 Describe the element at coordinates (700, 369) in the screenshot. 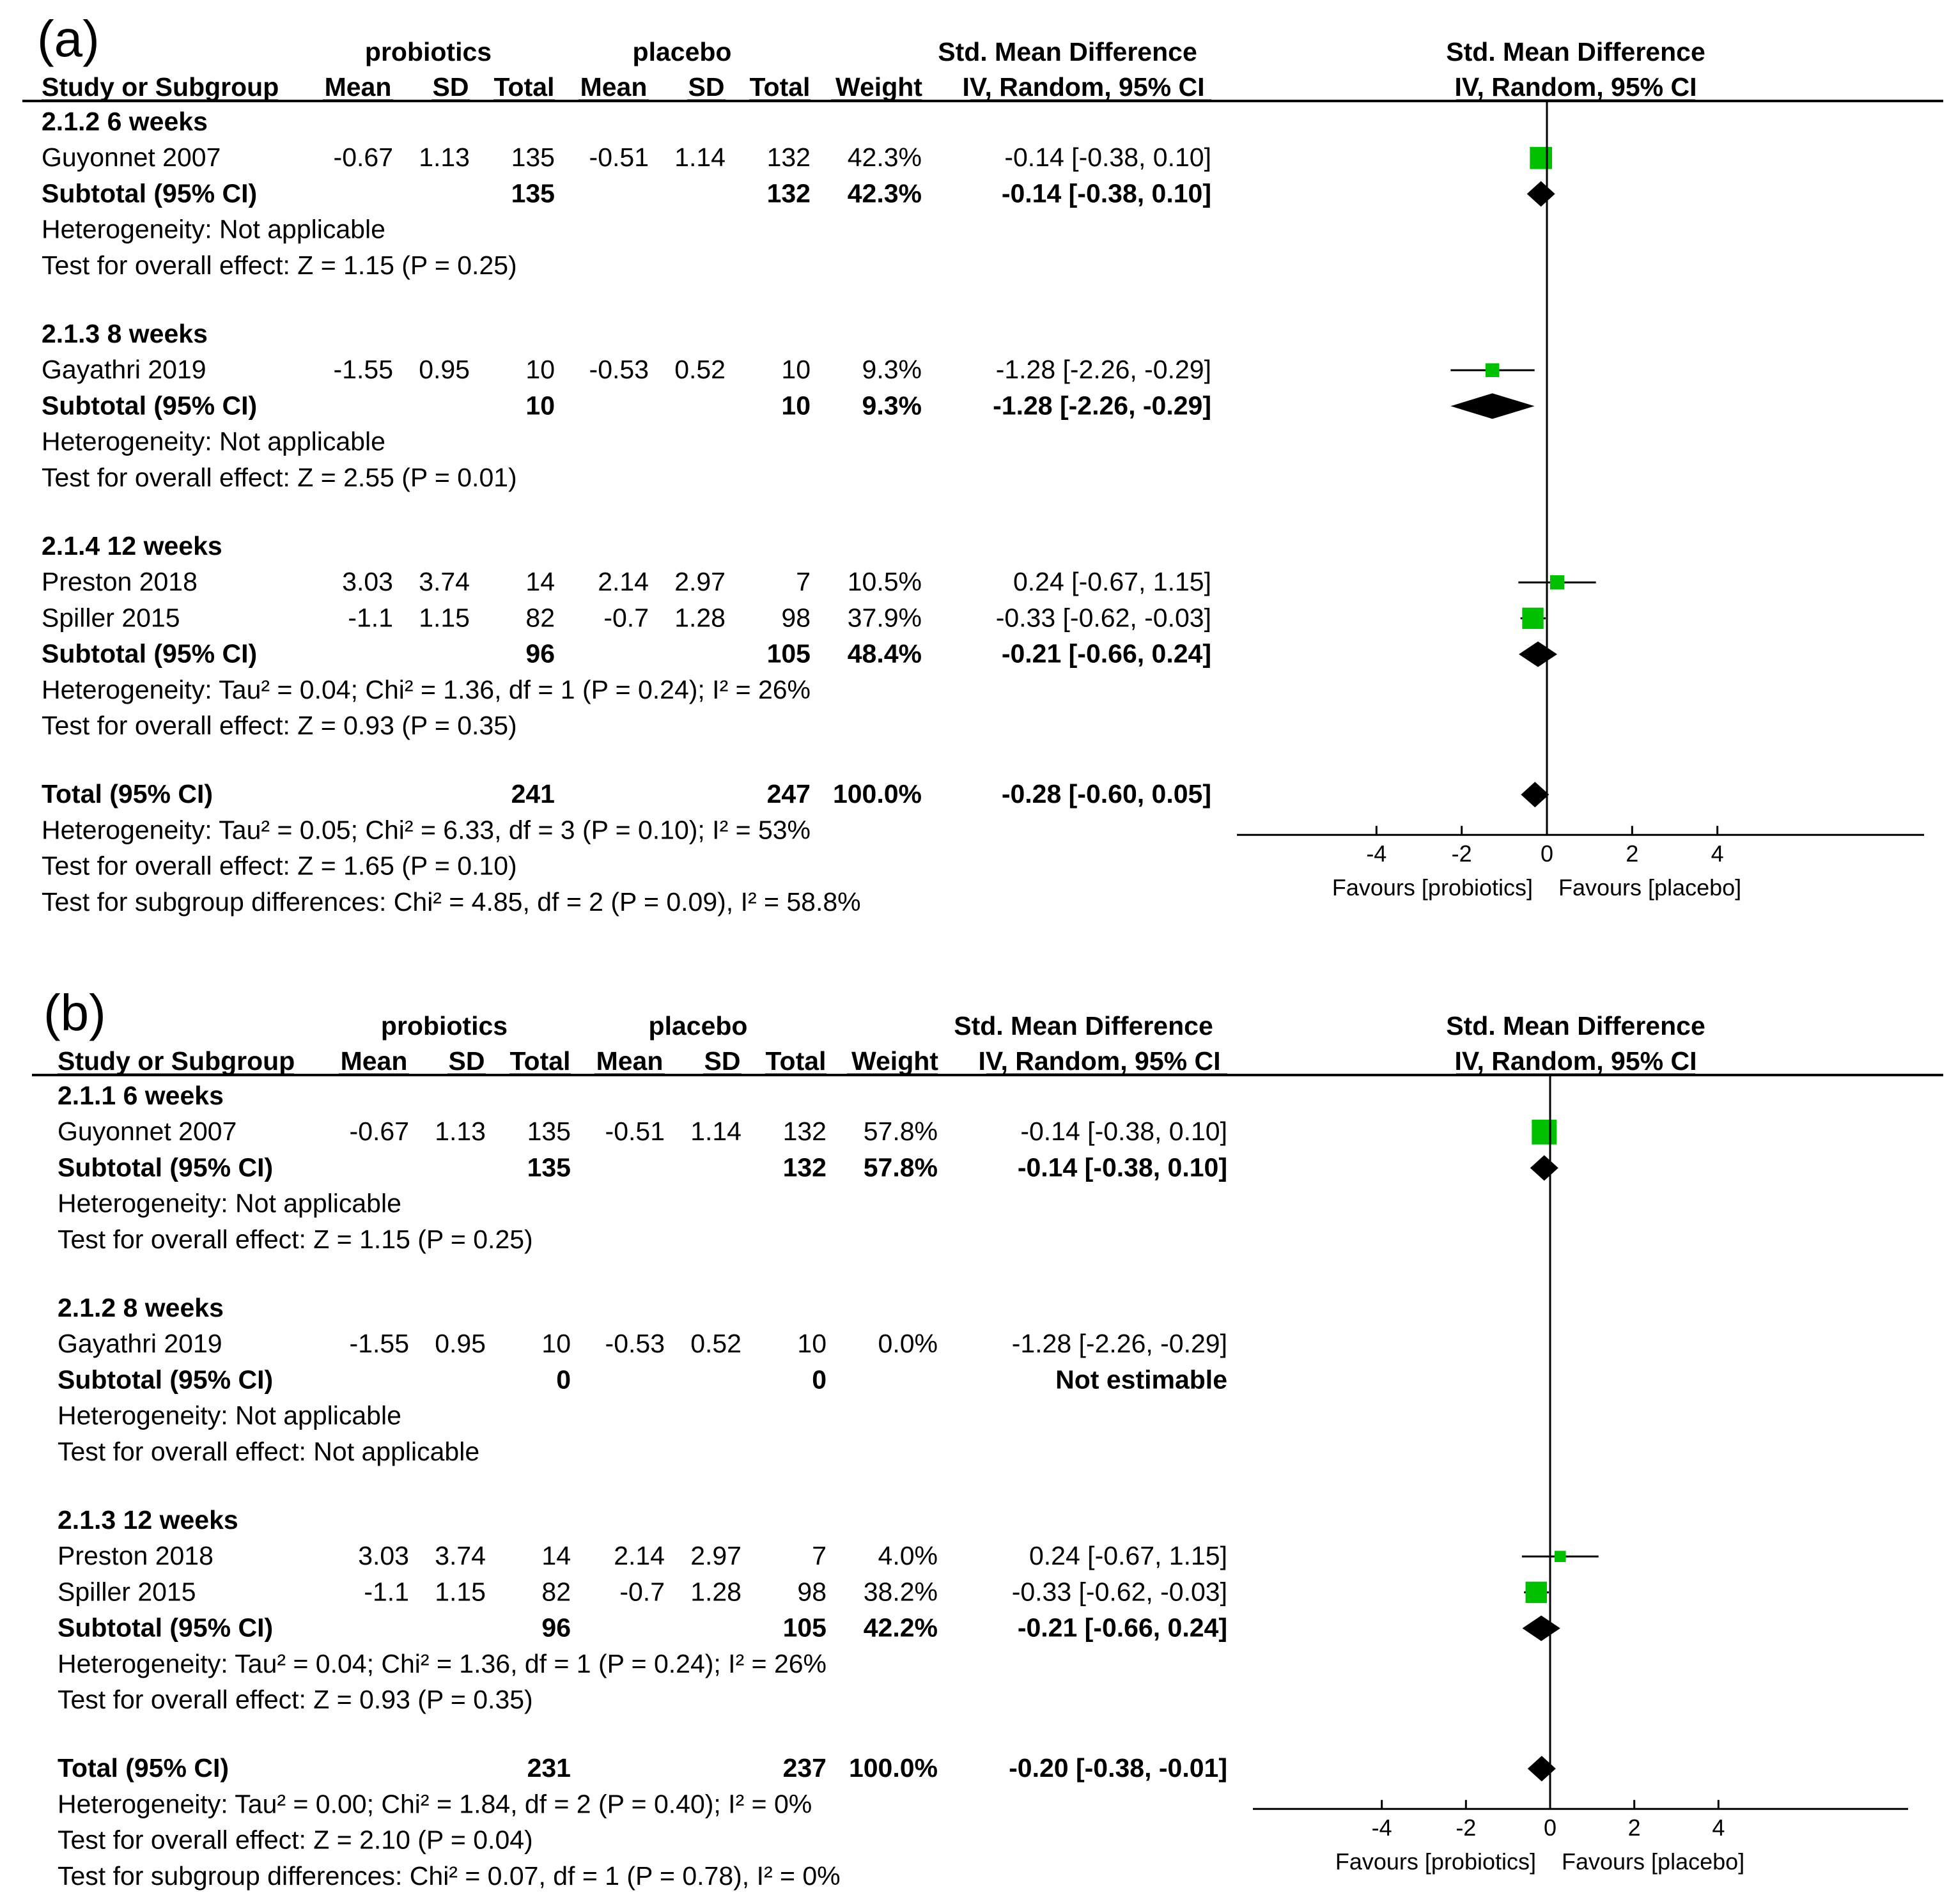

I see `row-cell: 0.52` at that location.